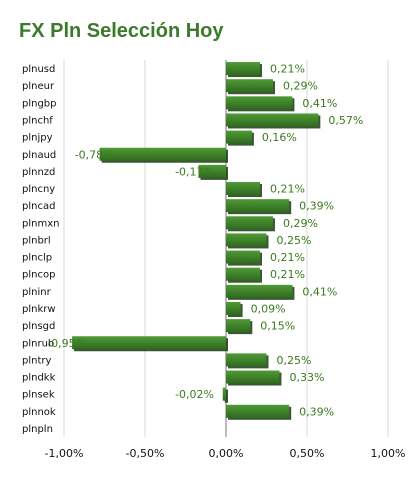  What do you see at coordinates (306, 377) in the screenshot?
I see `value-label: 0,33%` at bounding box center [306, 377].